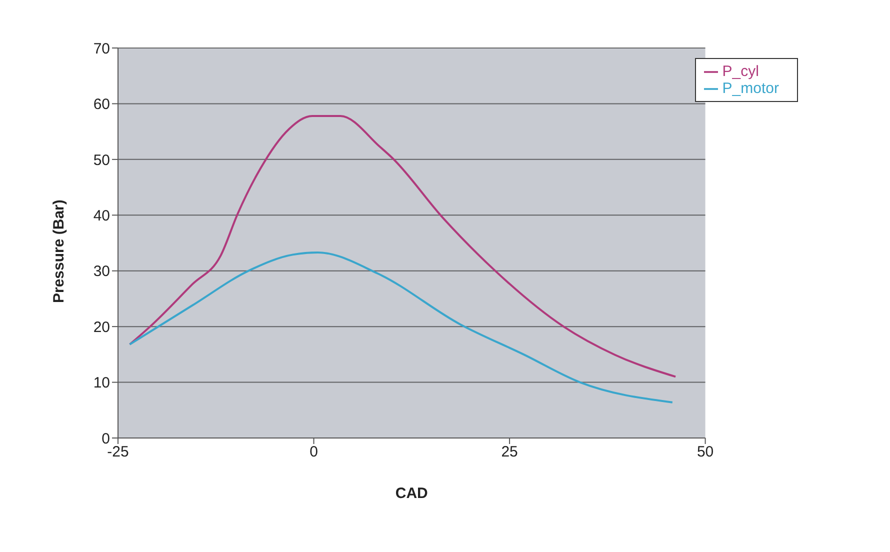 The image size is (890, 552). What do you see at coordinates (740, 71) in the screenshot?
I see `legend-label: P_cyl` at bounding box center [740, 71].